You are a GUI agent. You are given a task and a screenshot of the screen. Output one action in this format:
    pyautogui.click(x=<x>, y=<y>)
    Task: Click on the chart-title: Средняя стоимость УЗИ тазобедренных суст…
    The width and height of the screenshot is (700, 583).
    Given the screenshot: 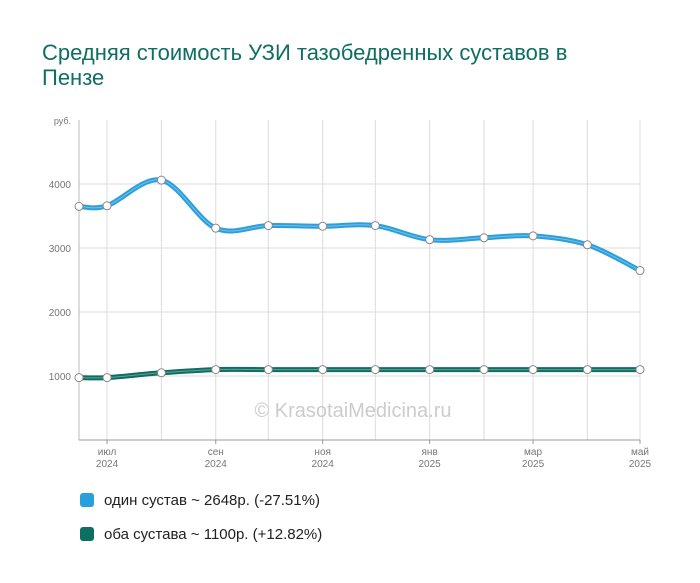 What is the action you would take?
    pyautogui.click(x=305, y=65)
    